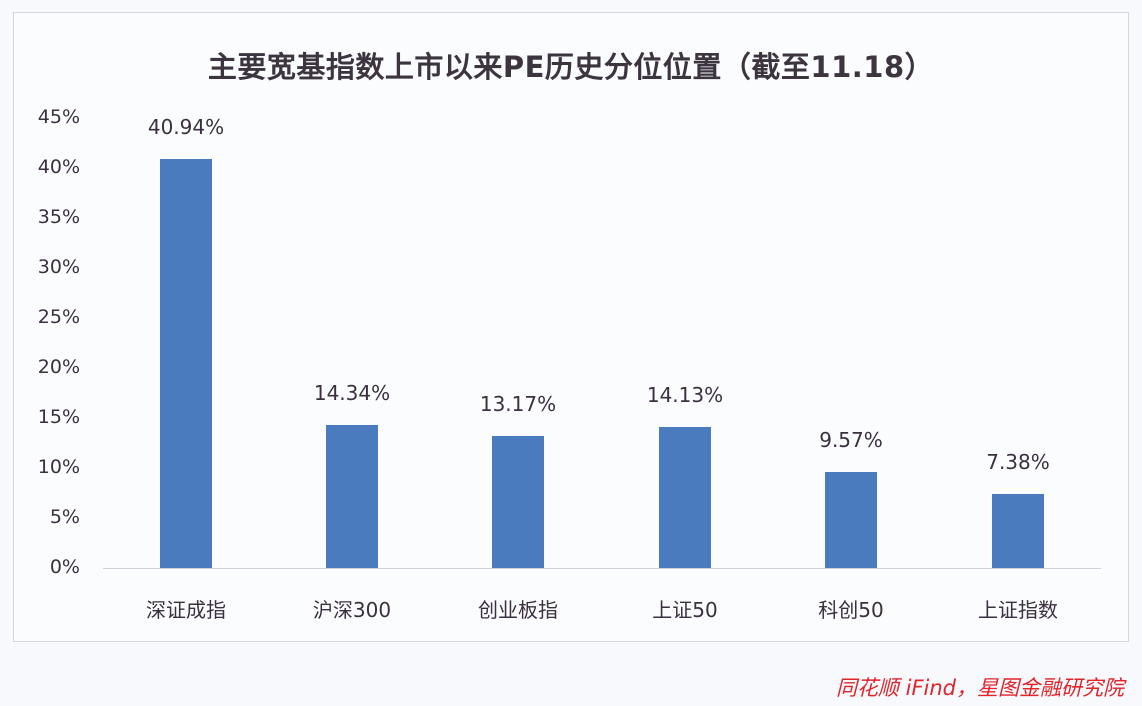 The image size is (1142, 706). I want to click on y-tick-label: 35%, so click(58, 217).